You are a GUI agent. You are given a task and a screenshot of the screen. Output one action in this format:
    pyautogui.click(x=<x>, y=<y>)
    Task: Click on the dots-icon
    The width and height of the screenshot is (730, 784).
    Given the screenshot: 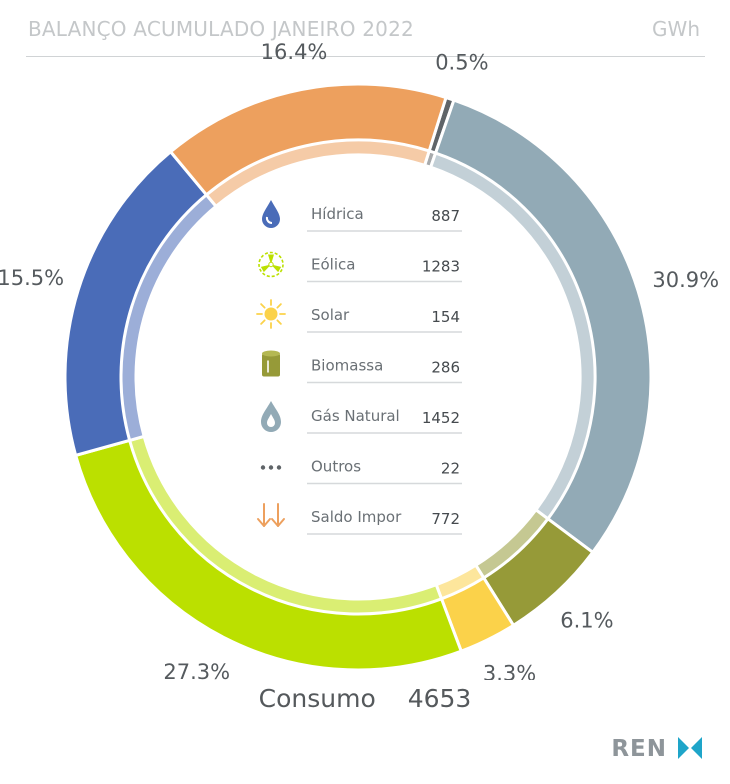 What is the action you would take?
    pyautogui.click(x=271, y=467)
    